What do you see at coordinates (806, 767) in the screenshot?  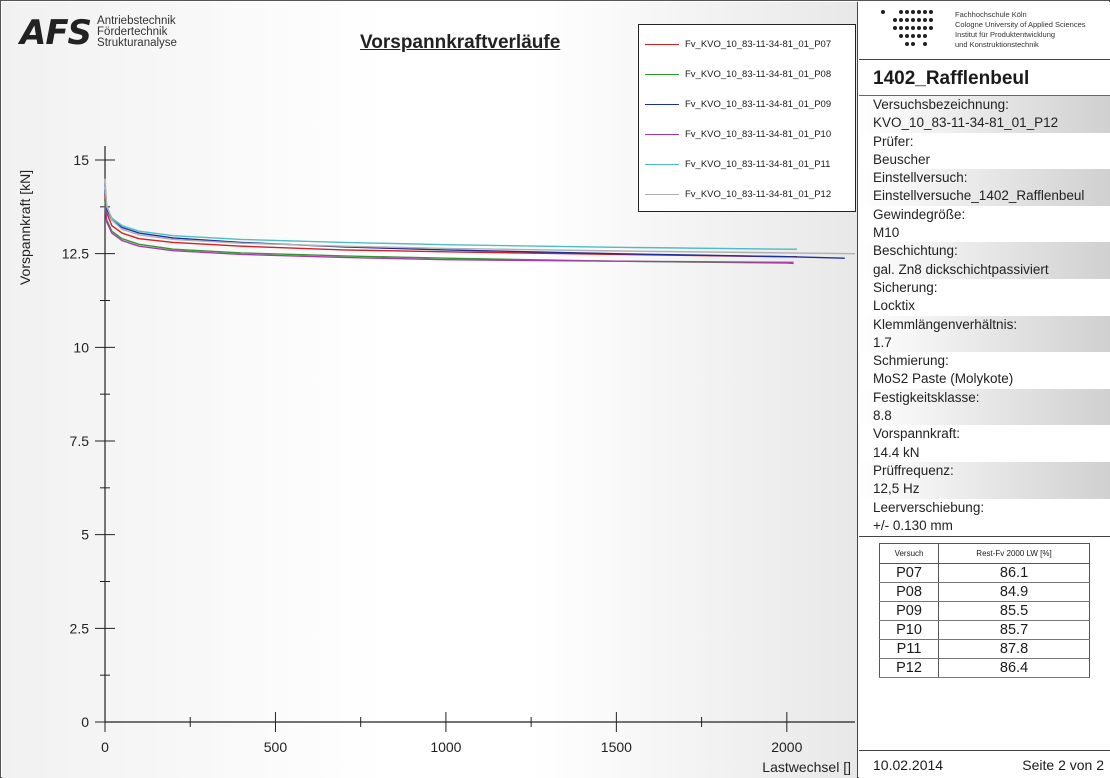 I see `x-axis-title: Lastwechsel []` at bounding box center [806, 767].